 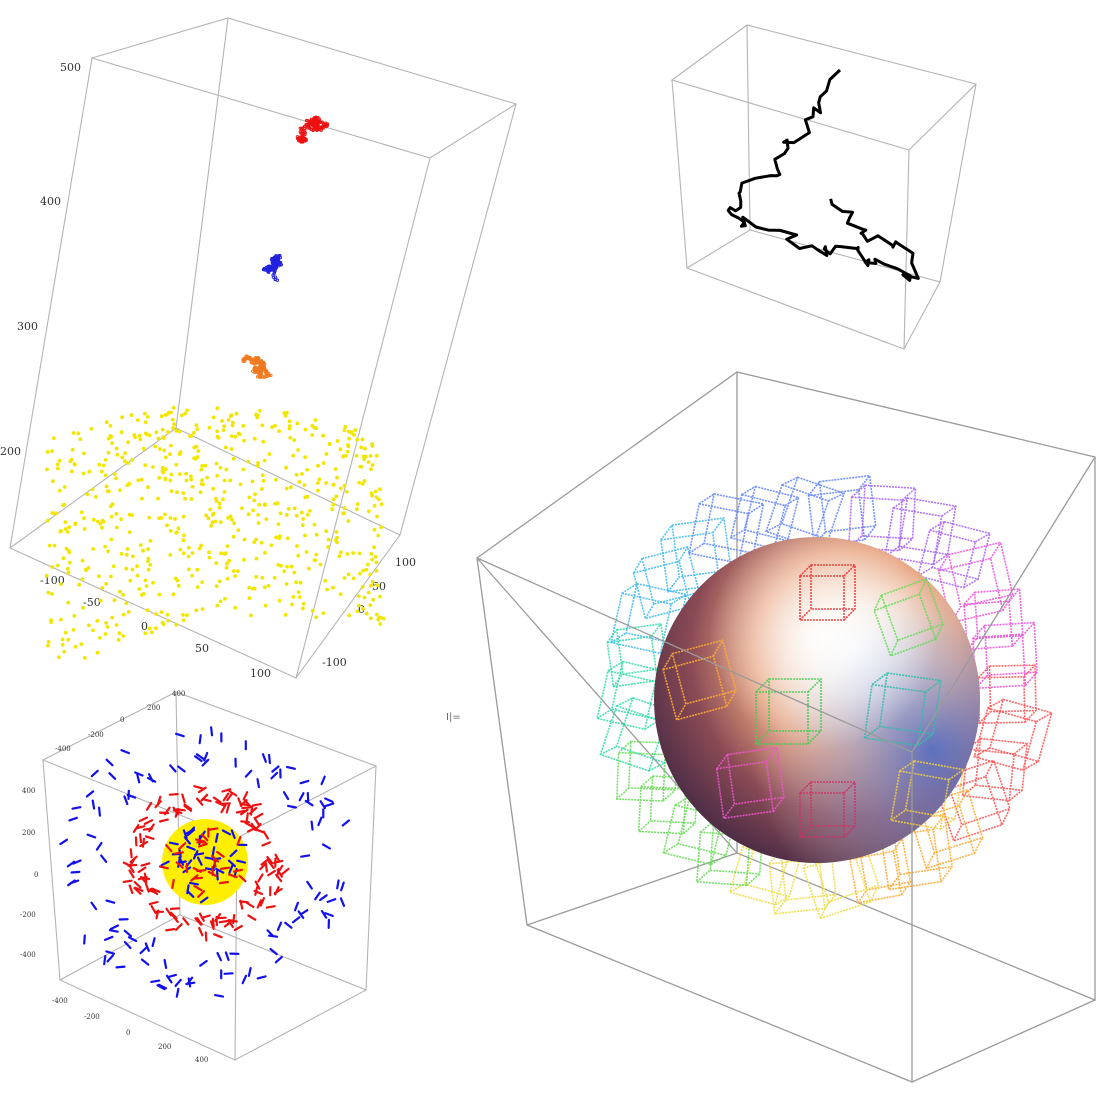 What do you see at coordinates (334, 662) in the screenshot?
I see `y-tick-label: -100` at bounding box center [334, 662].